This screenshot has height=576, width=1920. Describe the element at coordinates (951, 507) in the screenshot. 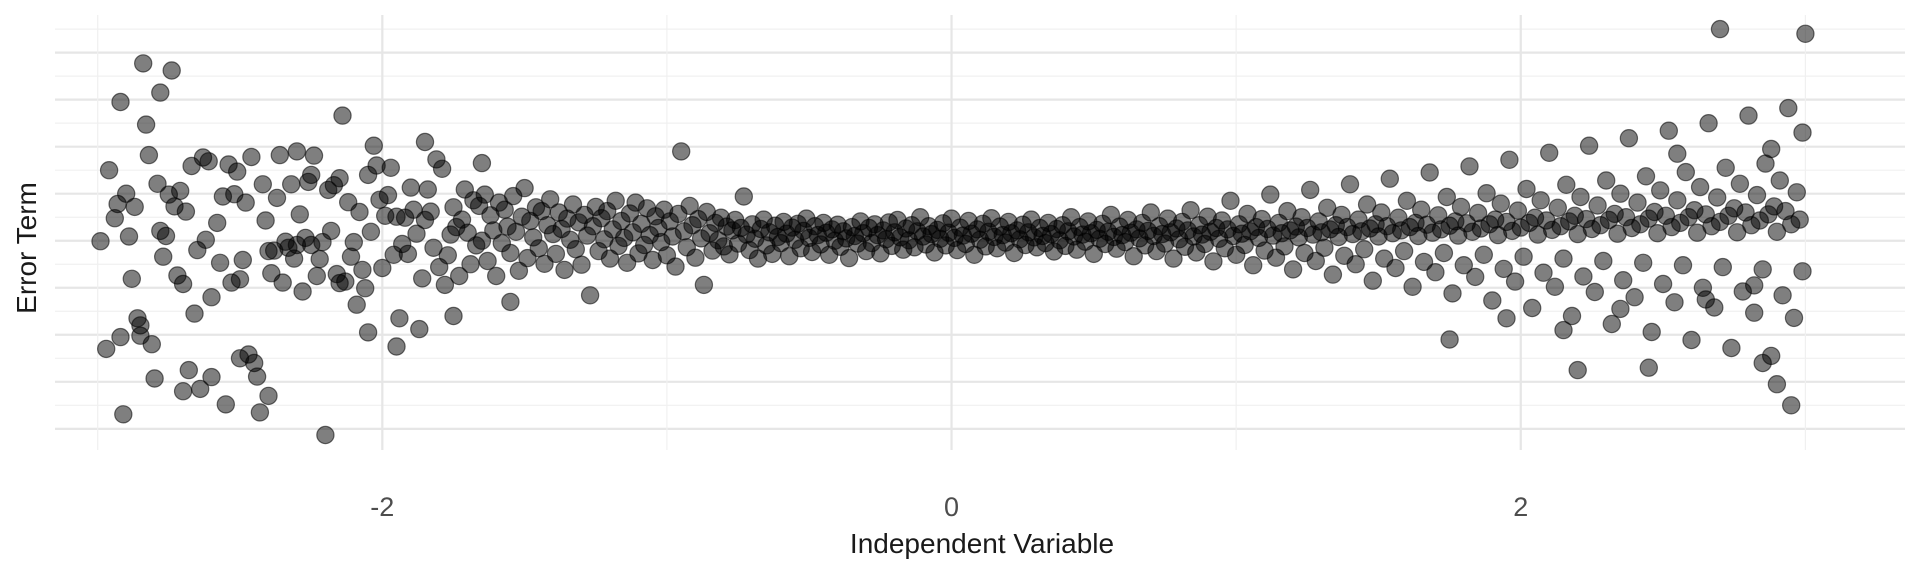

I see `x-tick-label: 0` at that location.